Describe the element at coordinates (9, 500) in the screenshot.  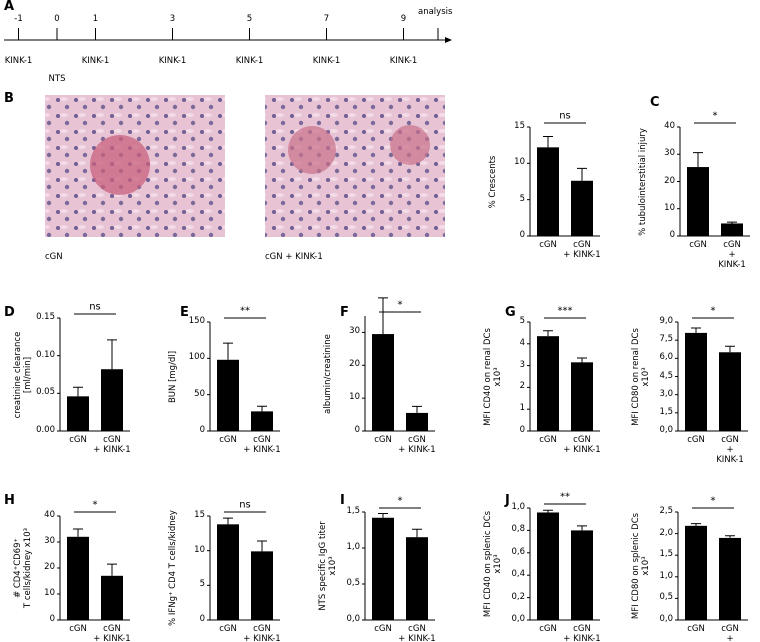
I see `panel-label: H` at that location.